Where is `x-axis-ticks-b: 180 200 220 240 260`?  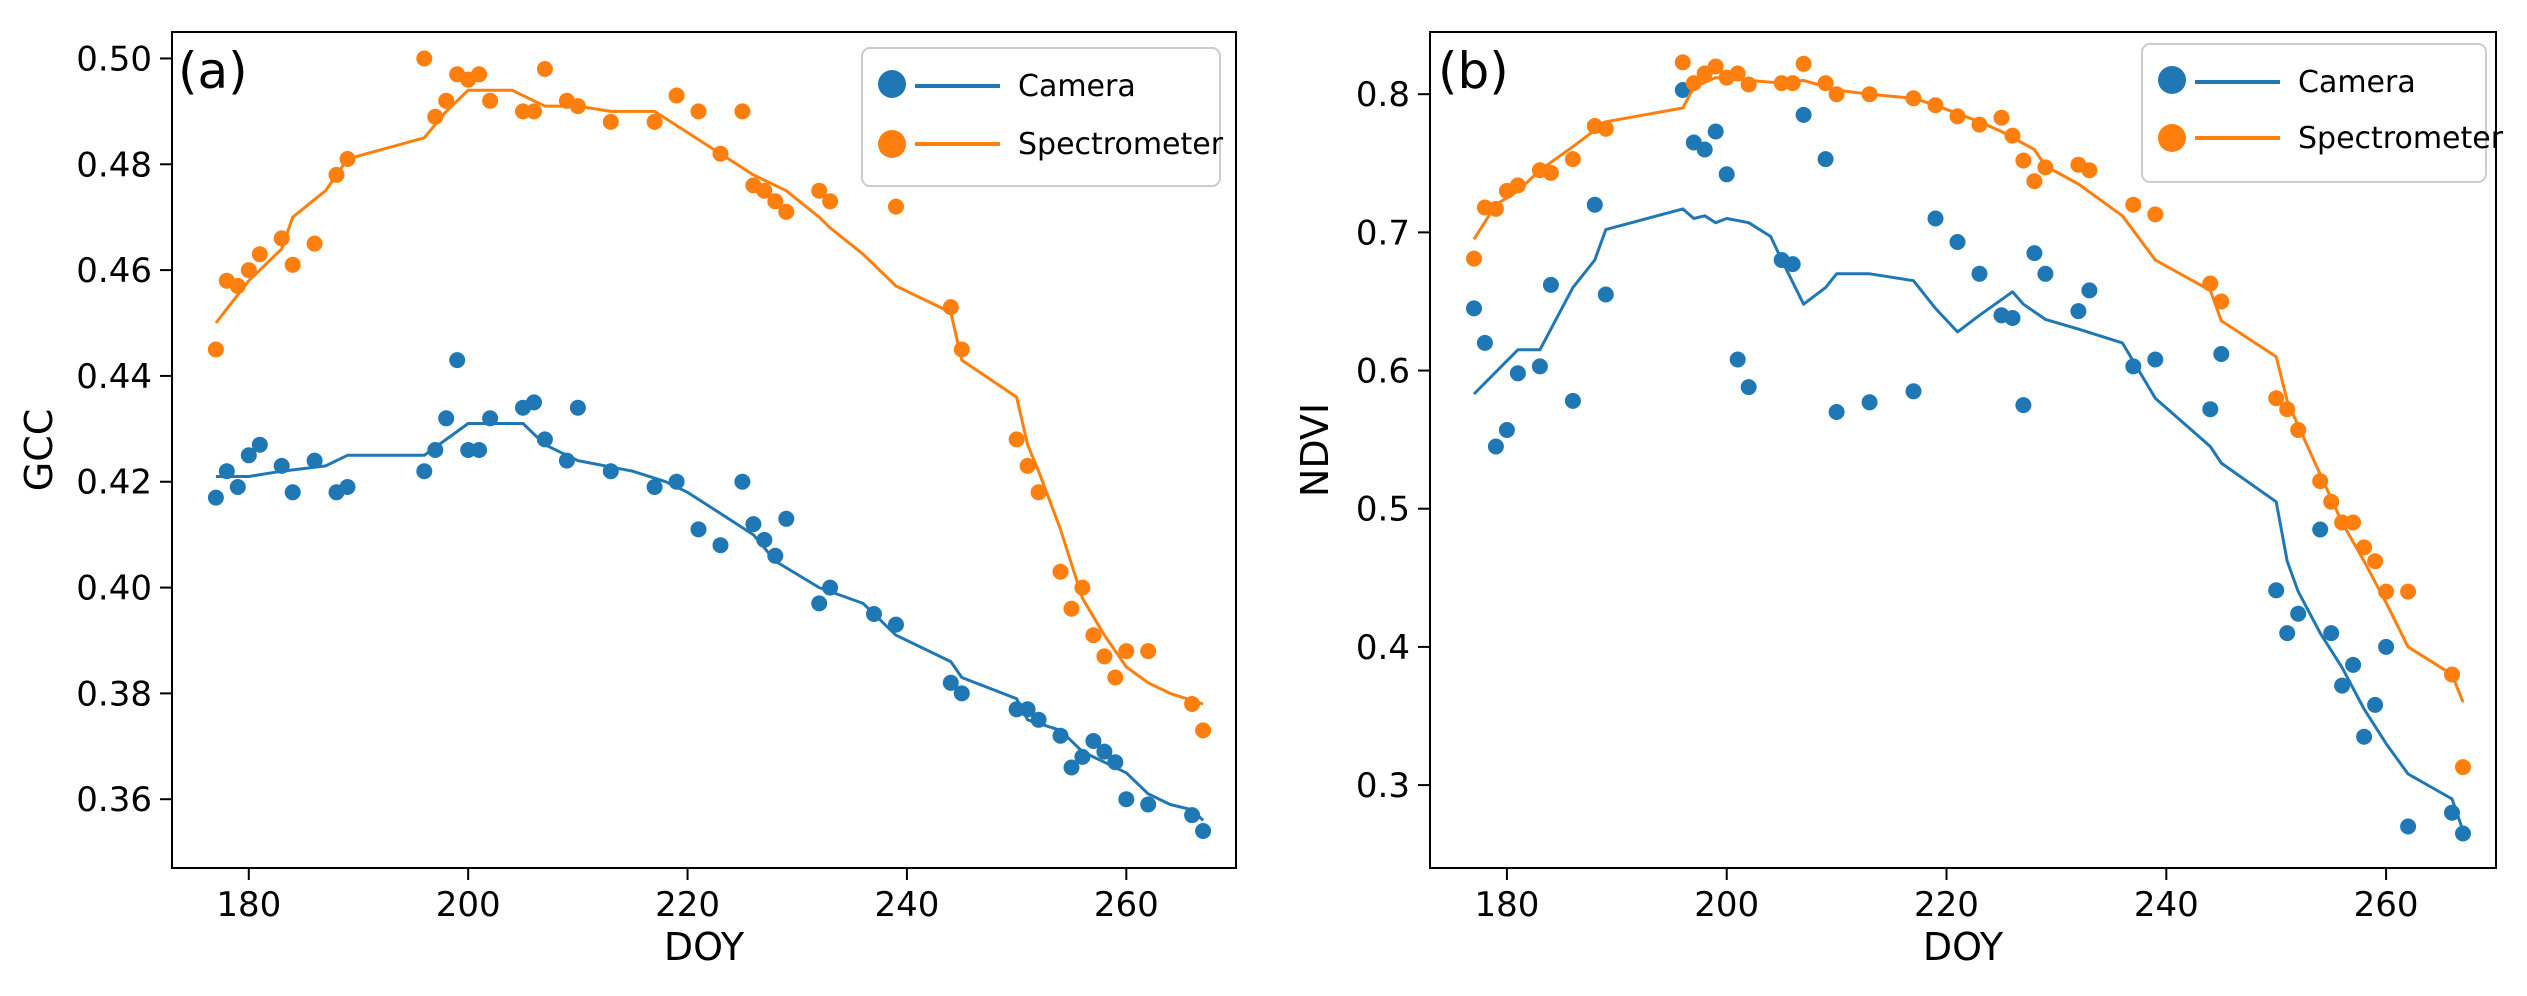
x-axis-ticks-b: 180 200 220 240 260 is located at coordinates (1946, 896).